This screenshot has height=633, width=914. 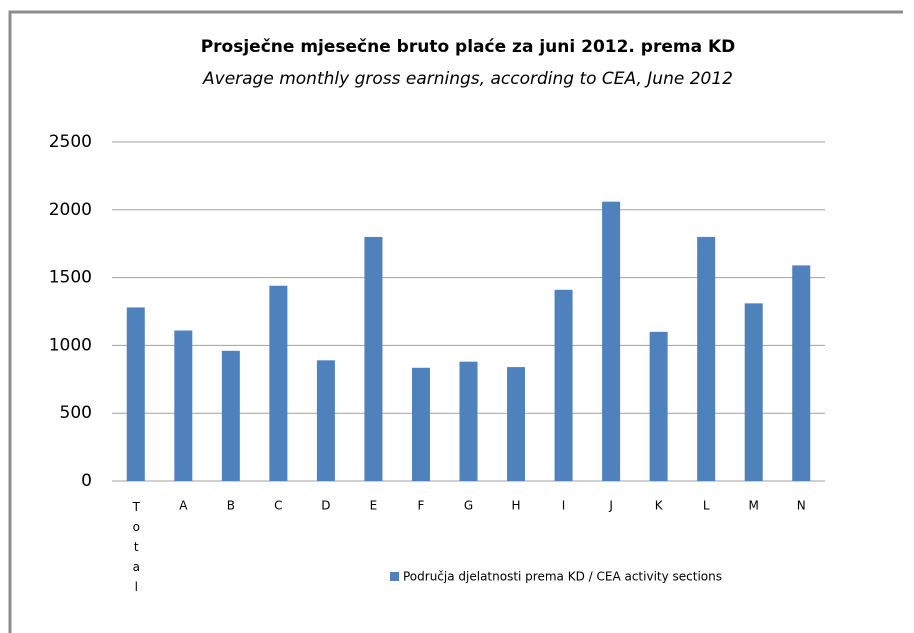 What do you see at coordinates (516, 506) in the screenshot?
I see `x-tick-label: H` at bounding box center [516, 506].